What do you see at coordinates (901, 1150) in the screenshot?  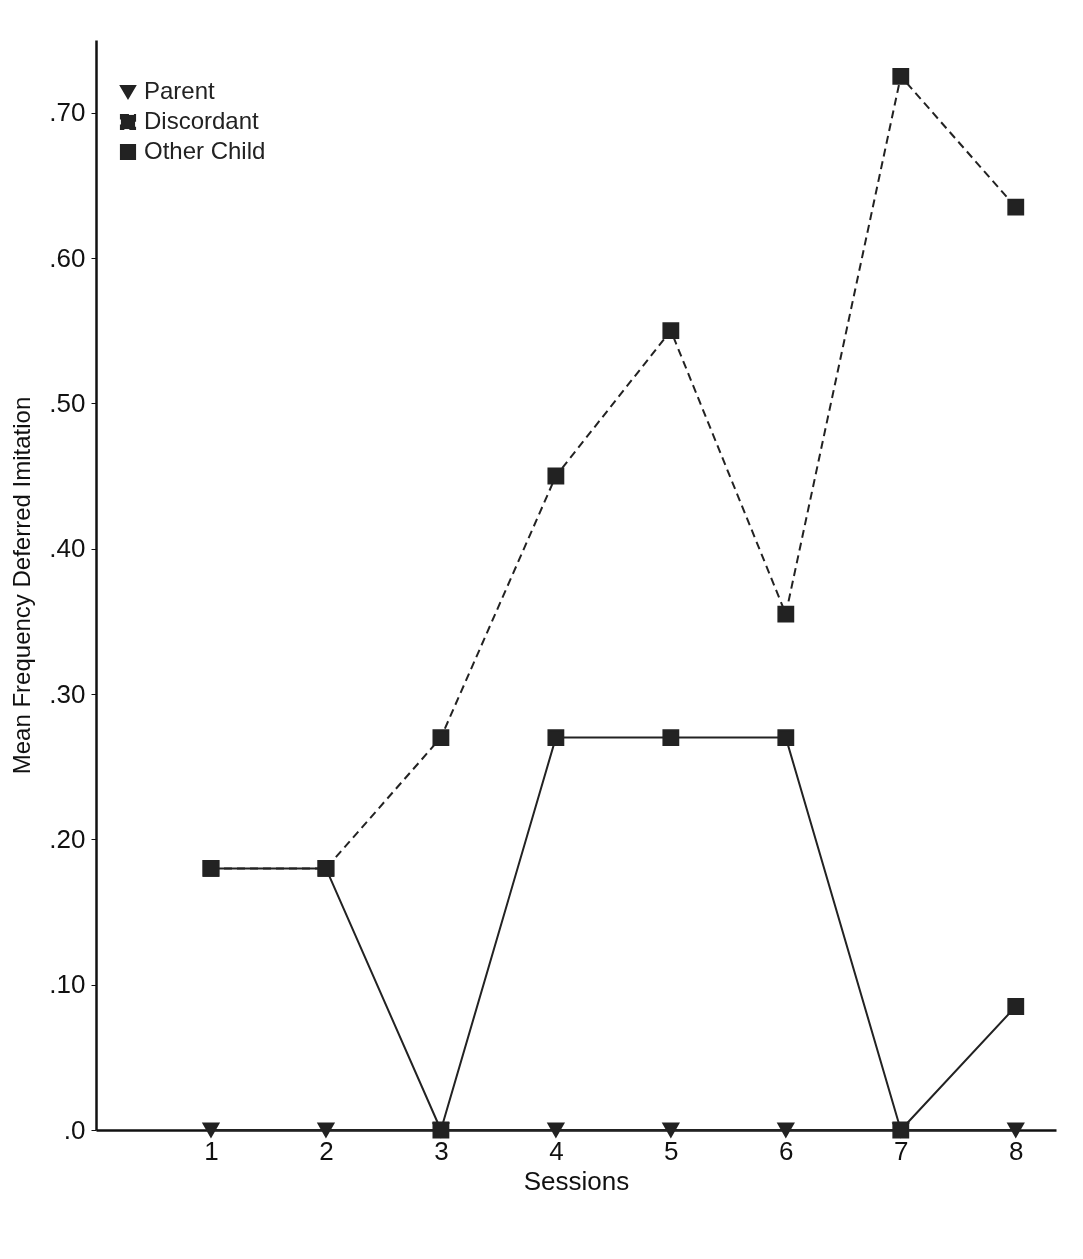 I see `x-tick-label: 7` at bounding box center [901, 1150].